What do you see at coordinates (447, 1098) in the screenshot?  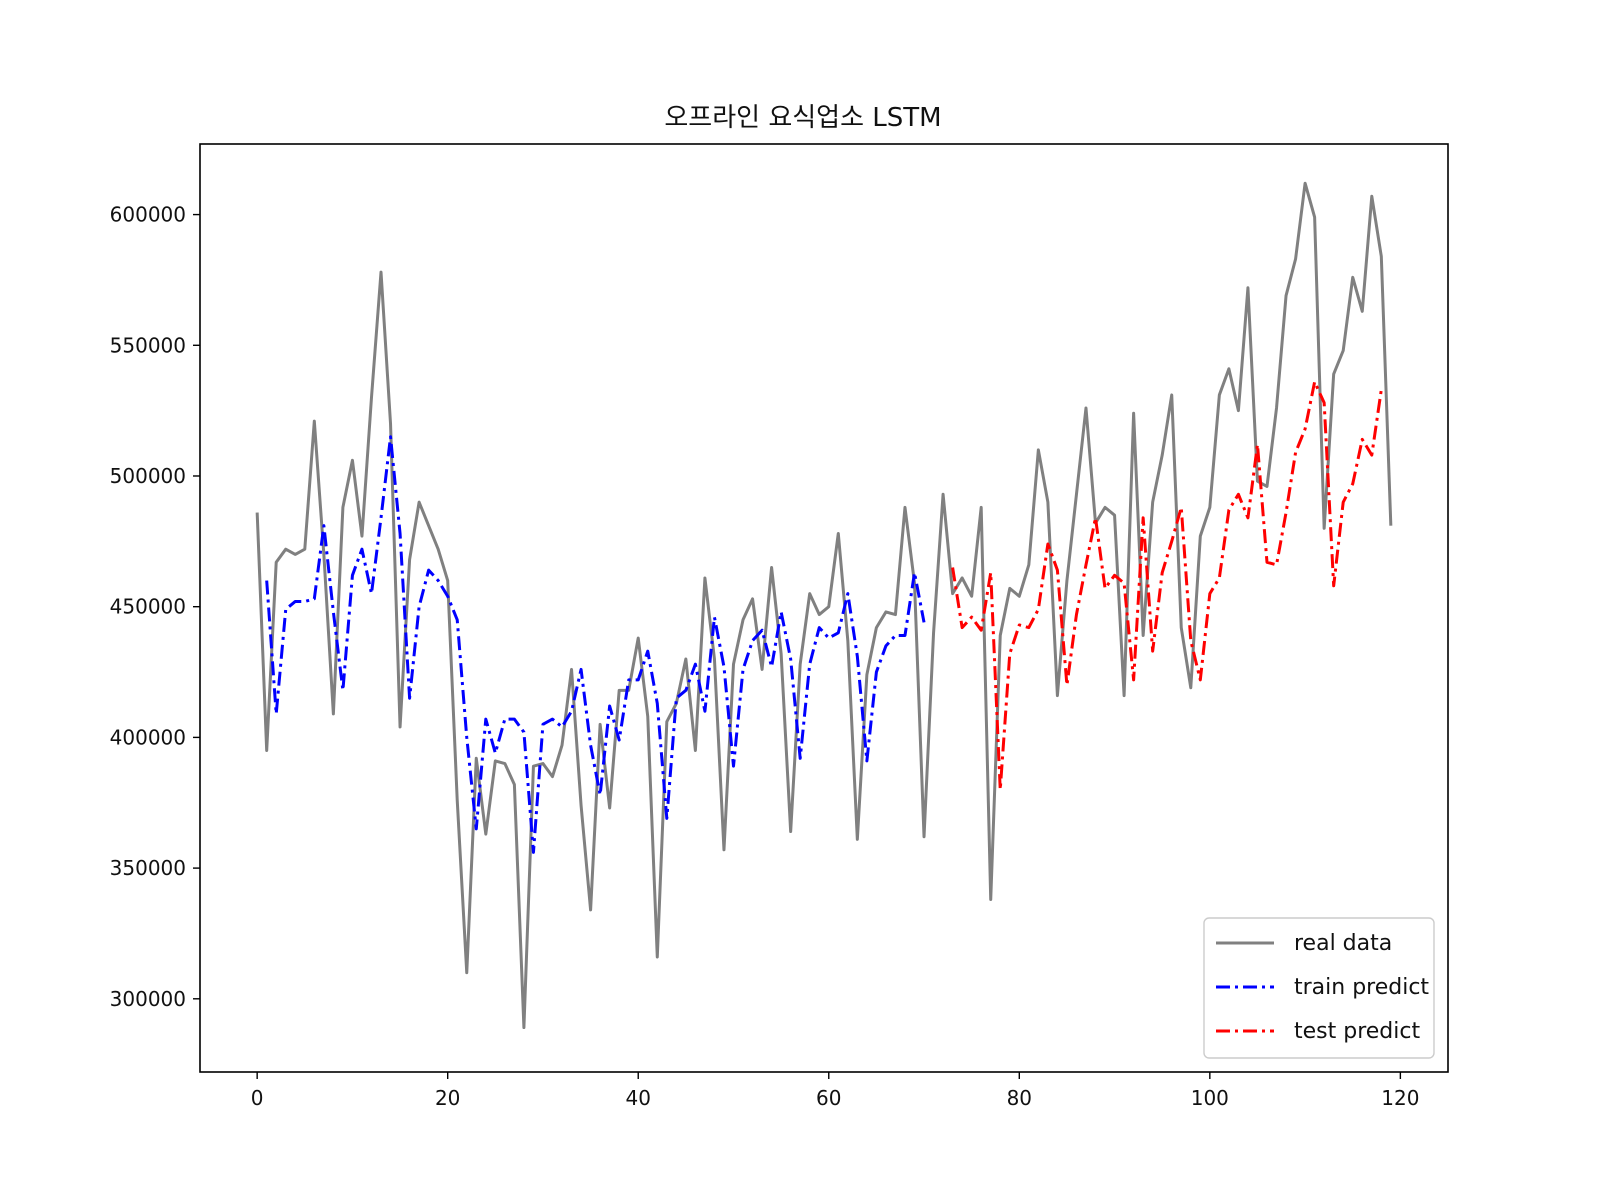 I see `x-tick-label: 20` at bounding box center [447, 1098].